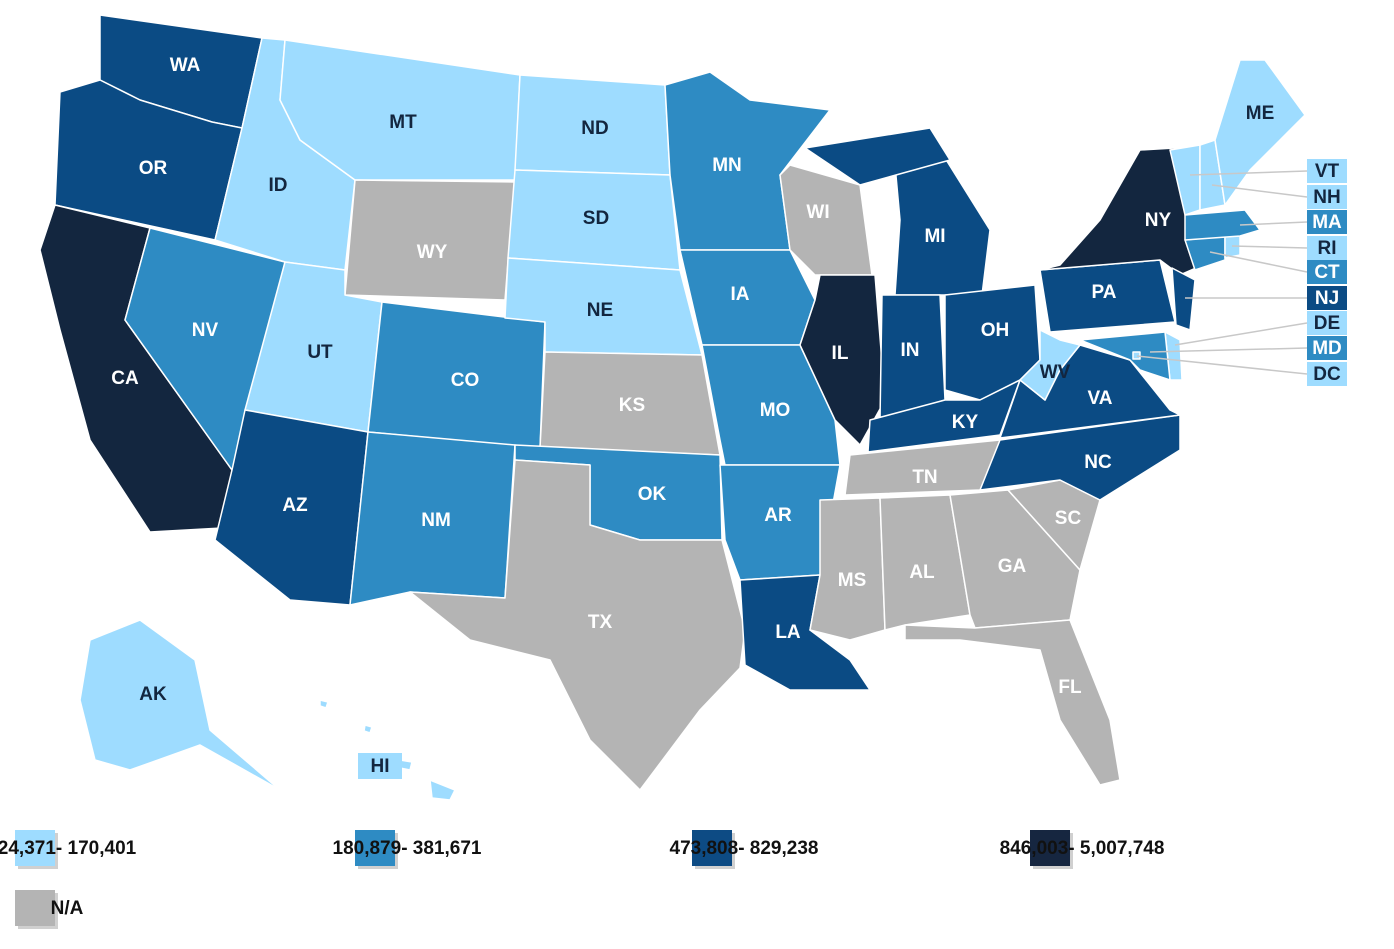  Describe the element at coordinates (740, 294) in the screenshot. I see `state-label: IA` at that location.